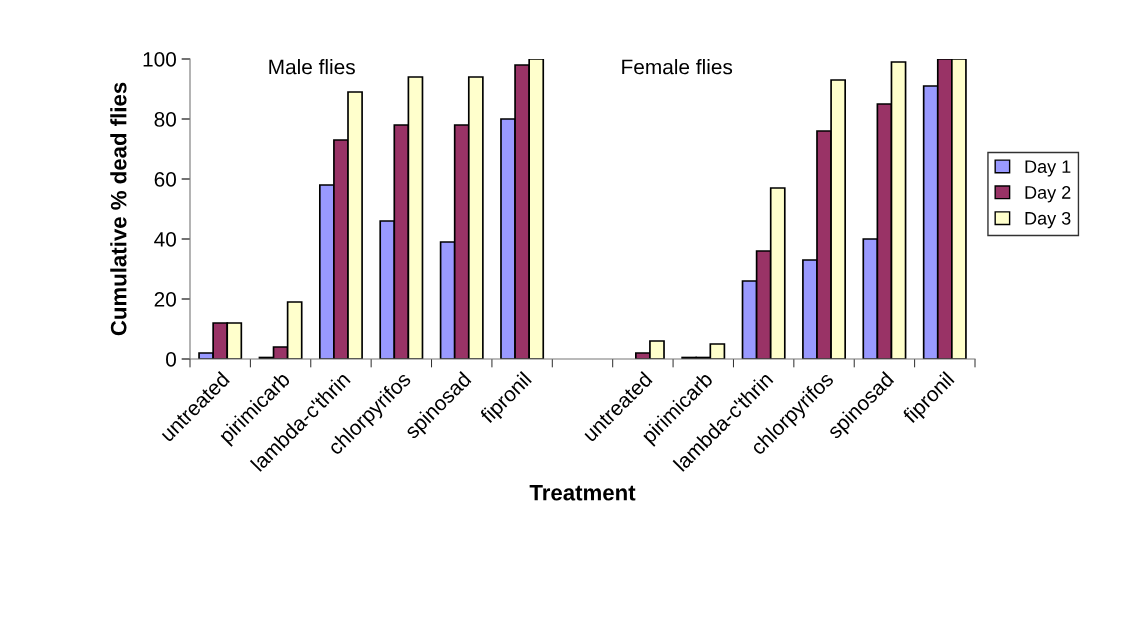  Describe the element at coordinates (677, 67) in the screenshot. I see `annotation: Female flies` at that location.